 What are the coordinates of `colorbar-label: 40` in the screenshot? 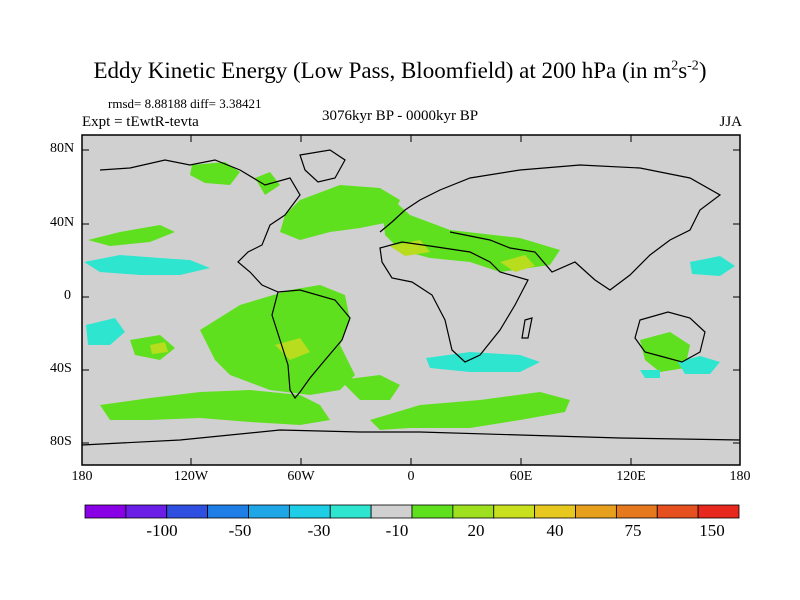 It's located at (555, 530).